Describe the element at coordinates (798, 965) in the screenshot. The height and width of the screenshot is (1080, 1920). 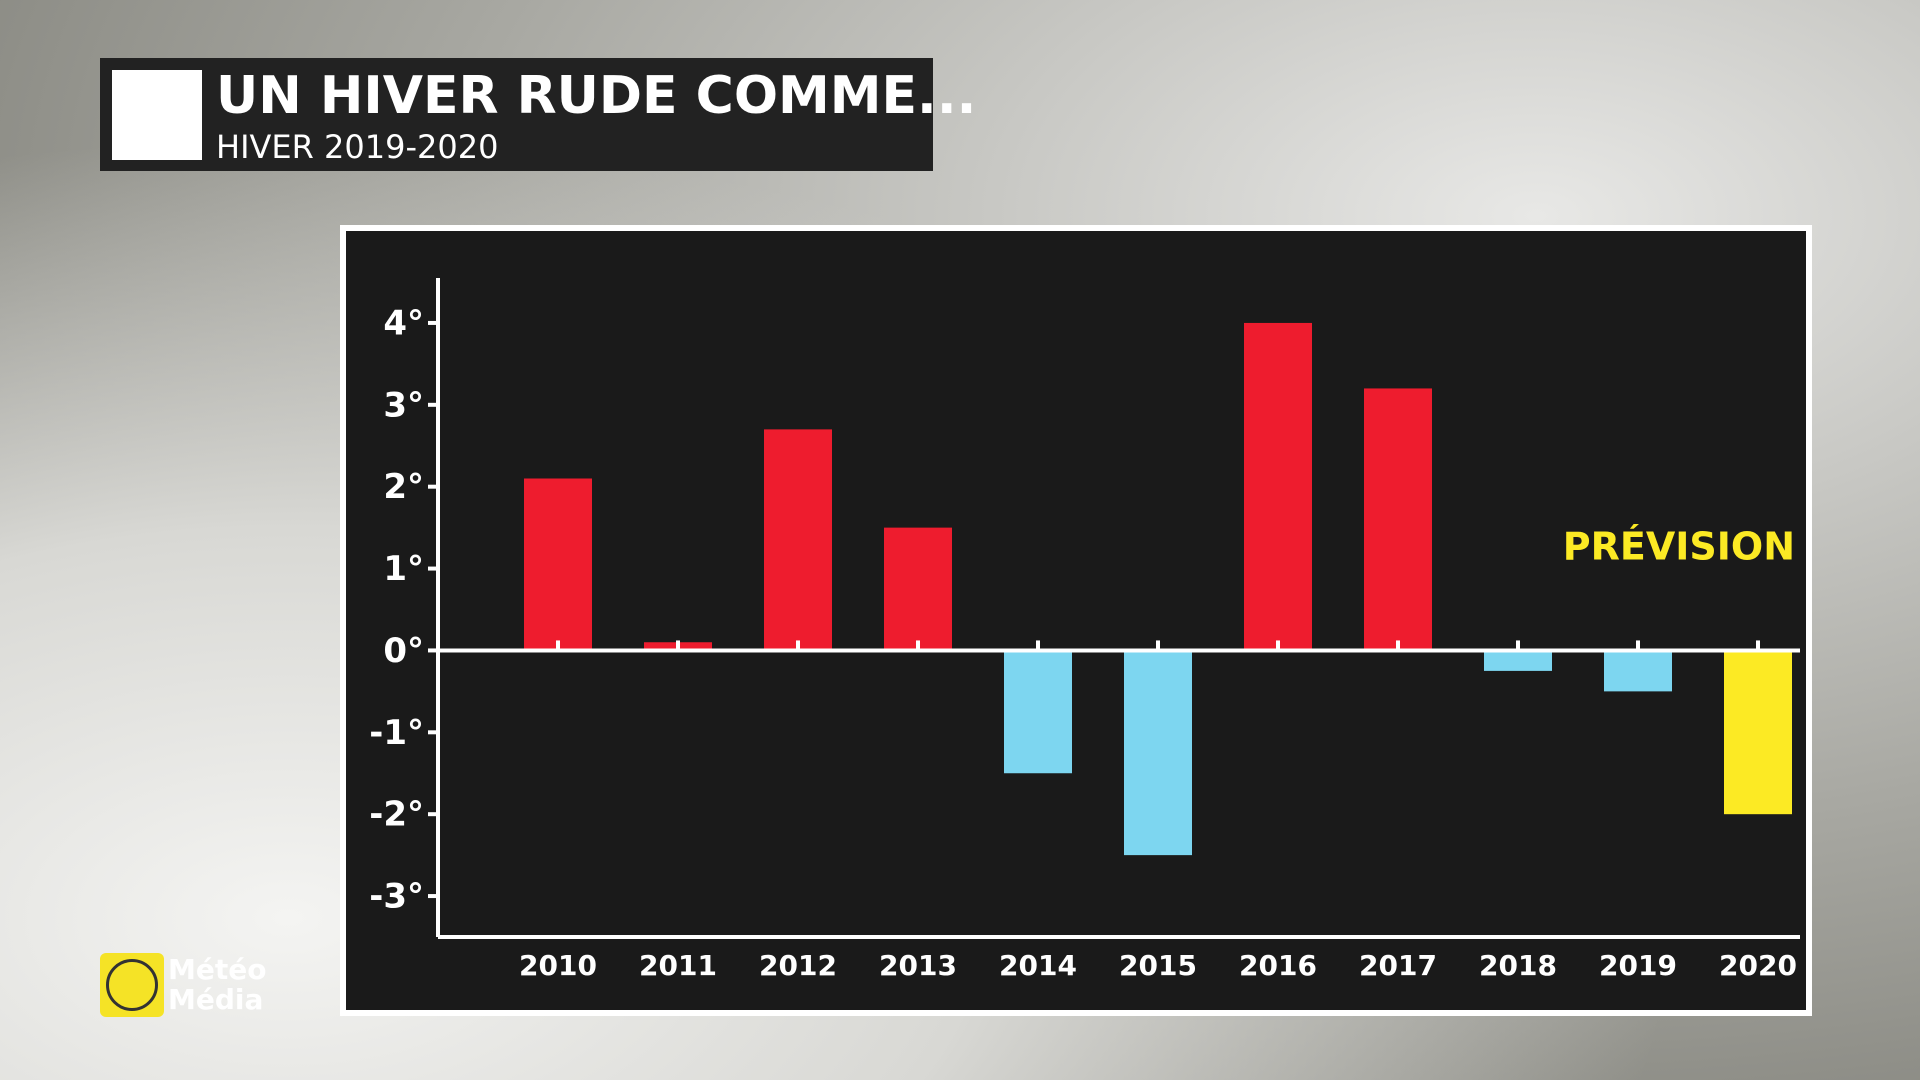
I see `x-tick-label: 2012` at that location.